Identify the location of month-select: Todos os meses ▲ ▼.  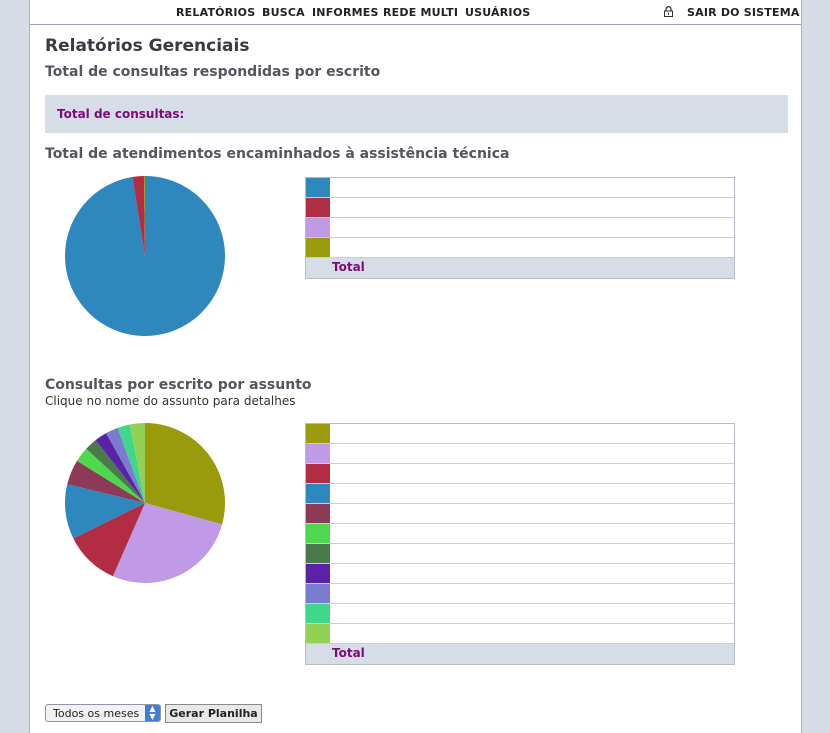
(103, 713).